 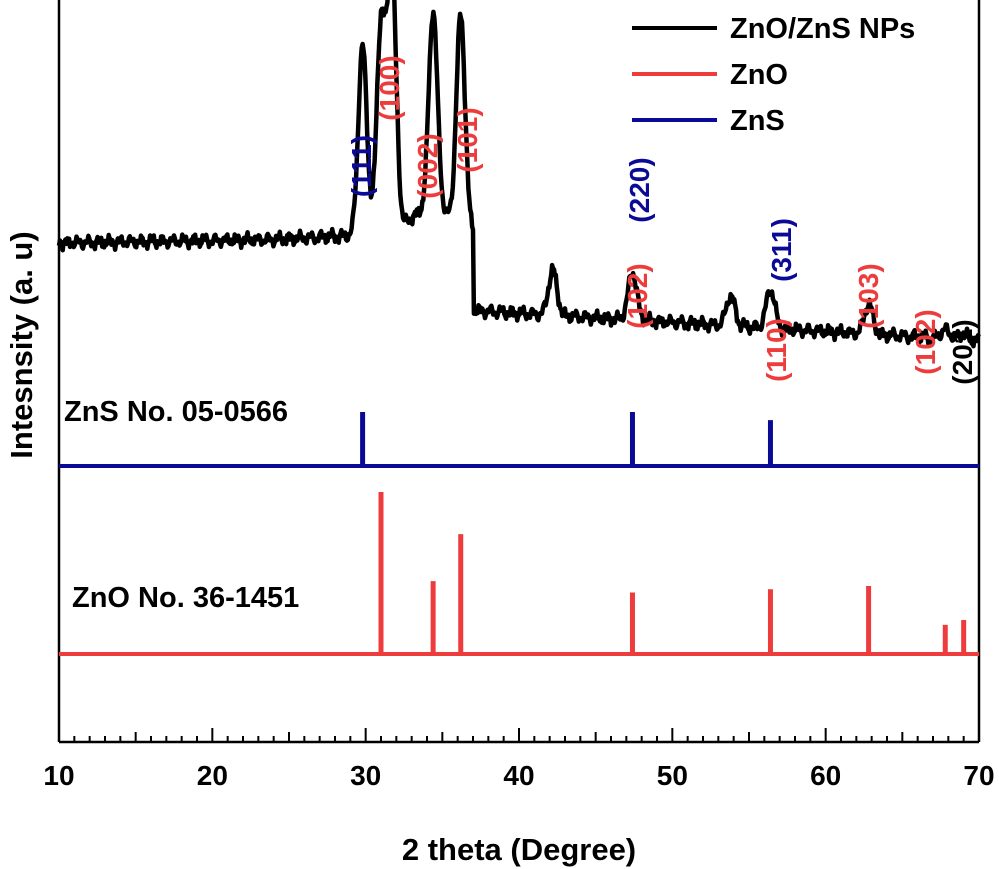 I want to click on hkl-label: (201), so click(x=962, y=351).